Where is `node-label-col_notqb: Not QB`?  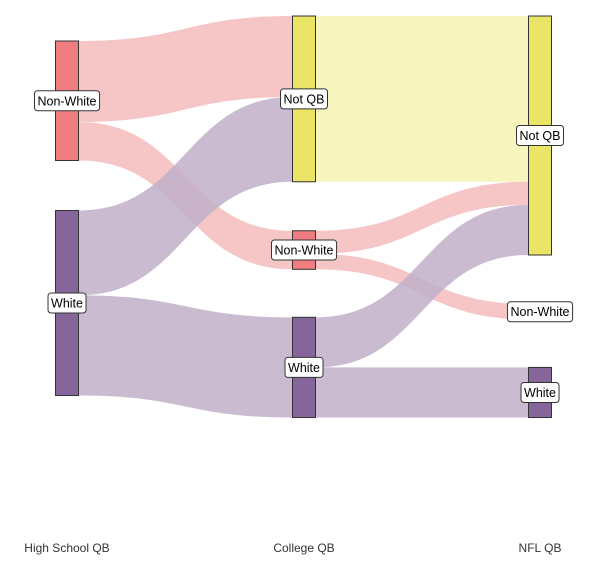
node-label-col_notqb: Not QB is located at coordinates (304, 99).